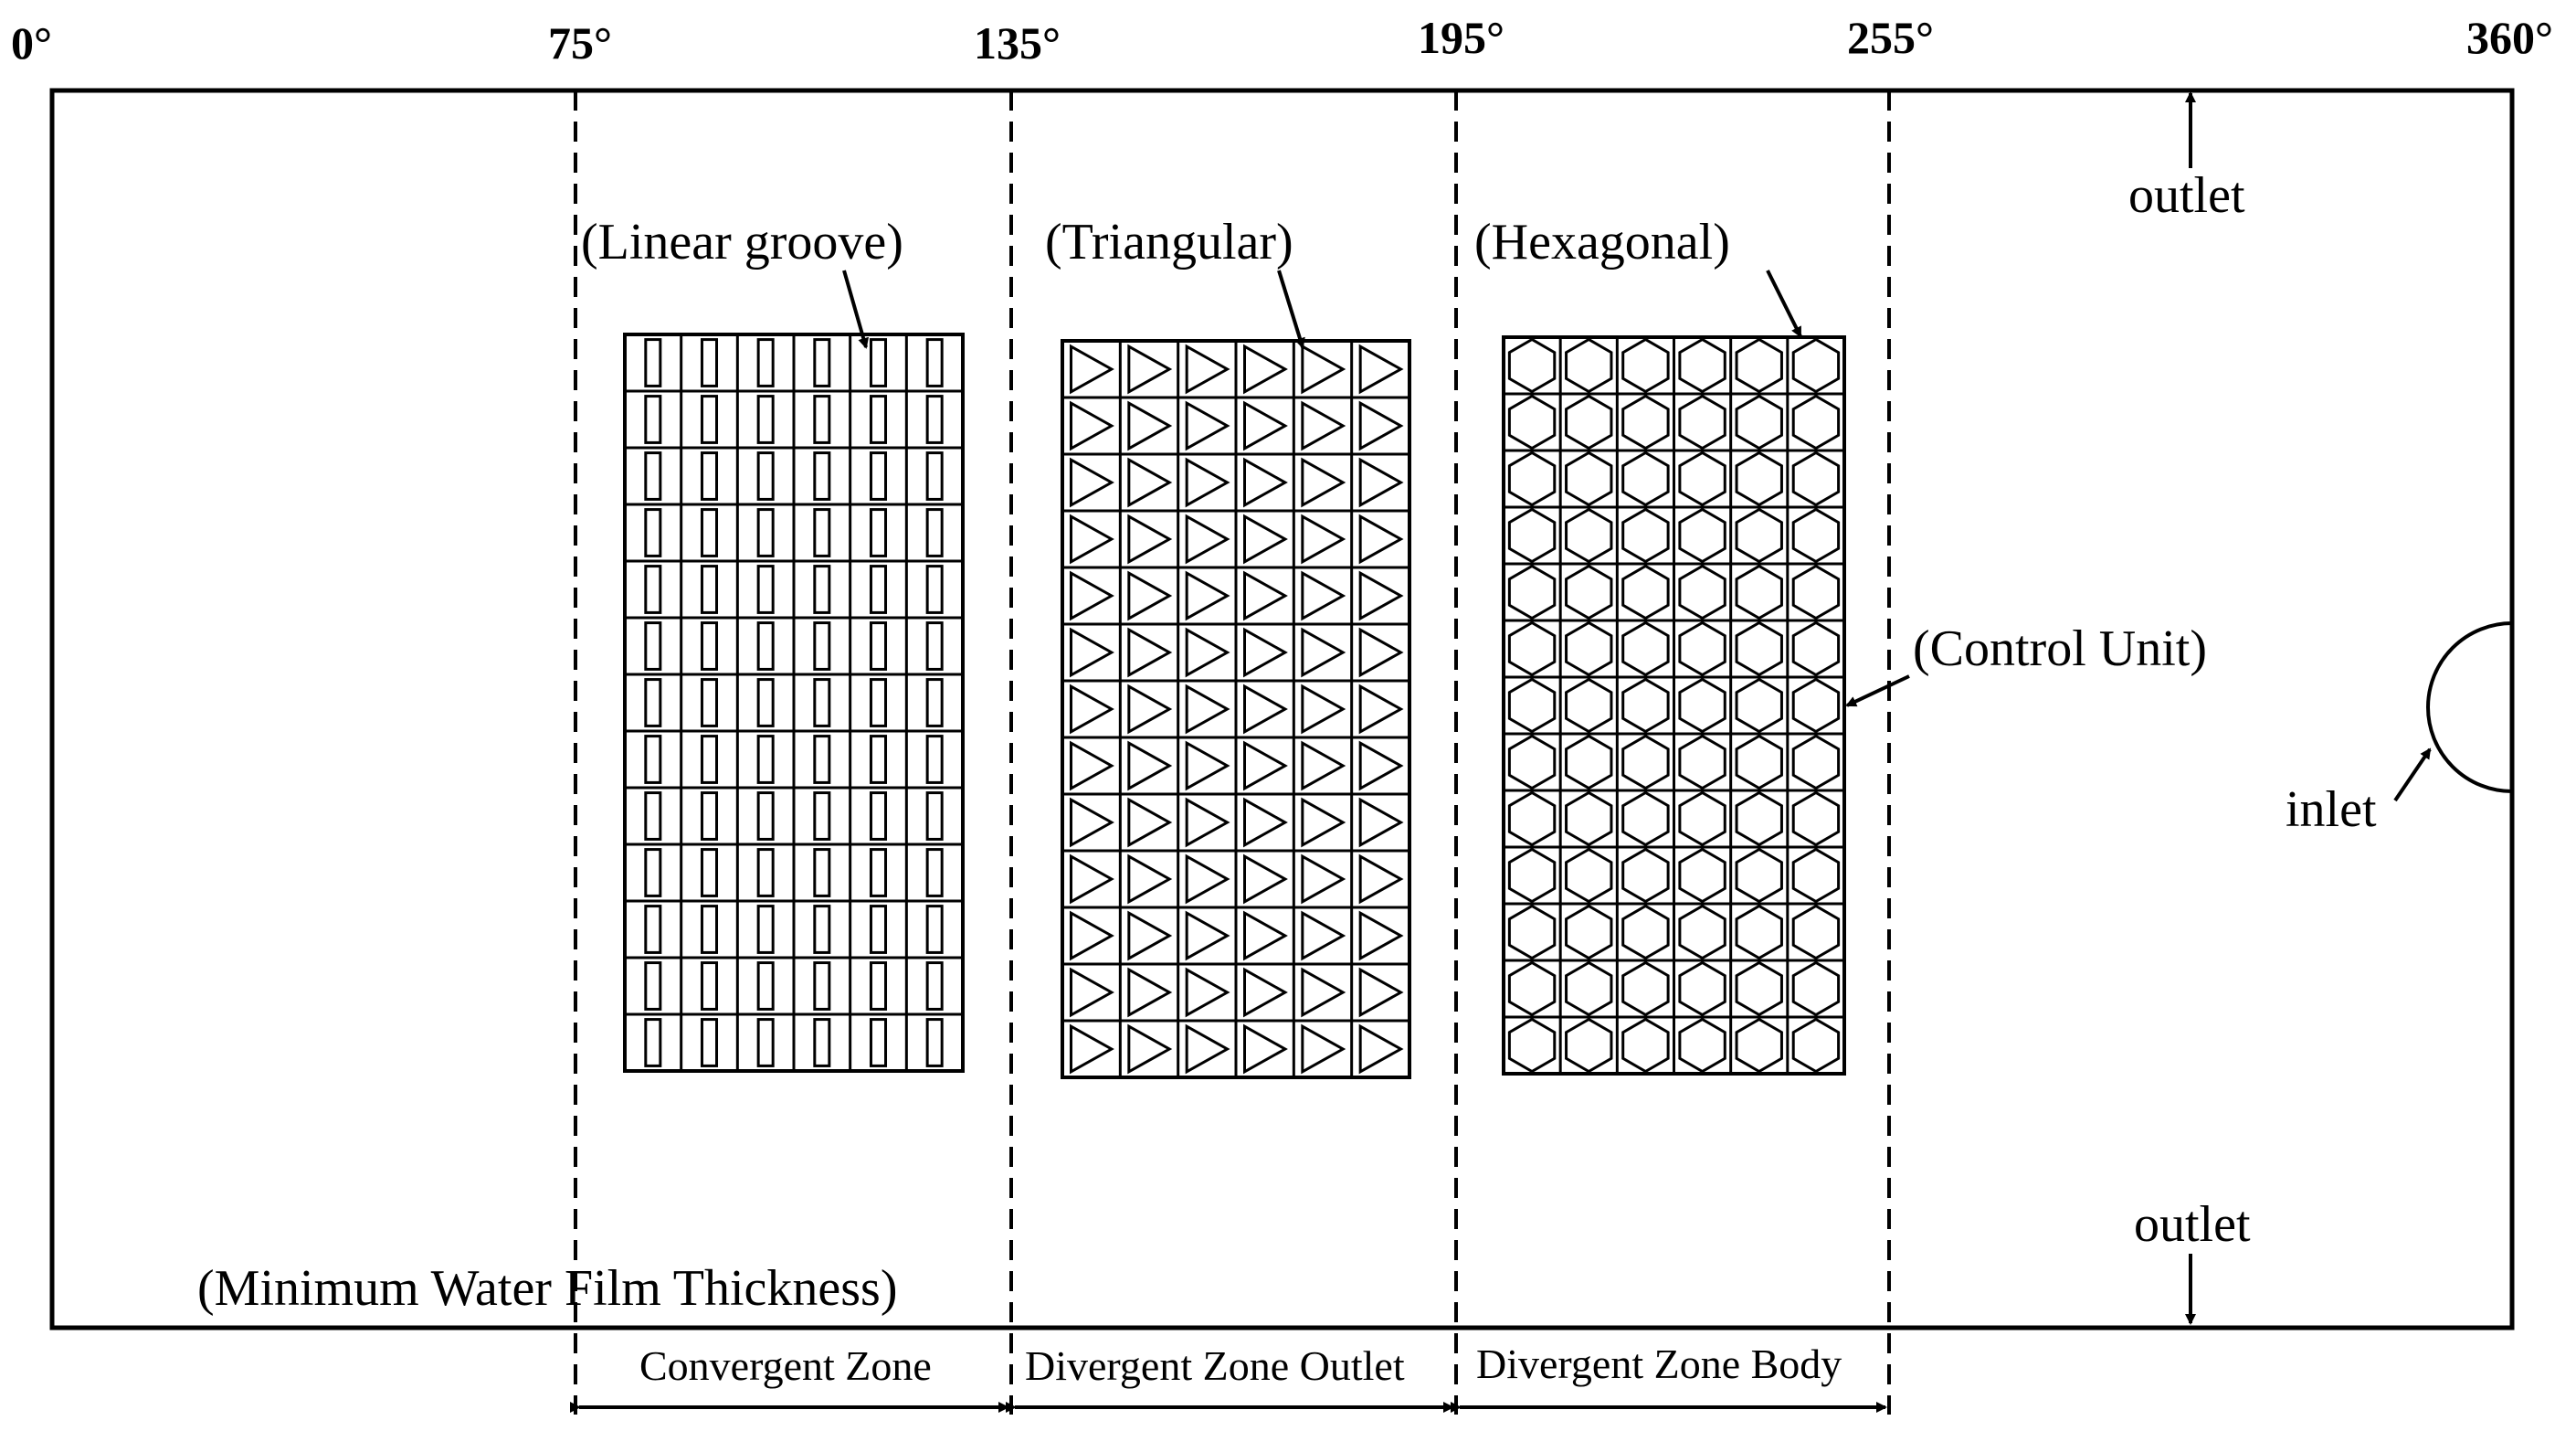  I want to click on convergent-zone-label: Convergent Zone, so click(785, 1365).